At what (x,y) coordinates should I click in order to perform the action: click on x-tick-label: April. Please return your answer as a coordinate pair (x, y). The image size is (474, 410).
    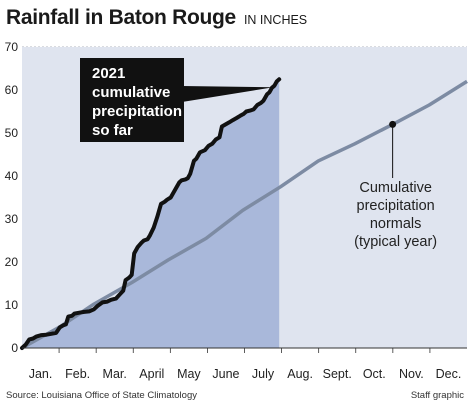
    Looking at the image, I should click on (151, 374).